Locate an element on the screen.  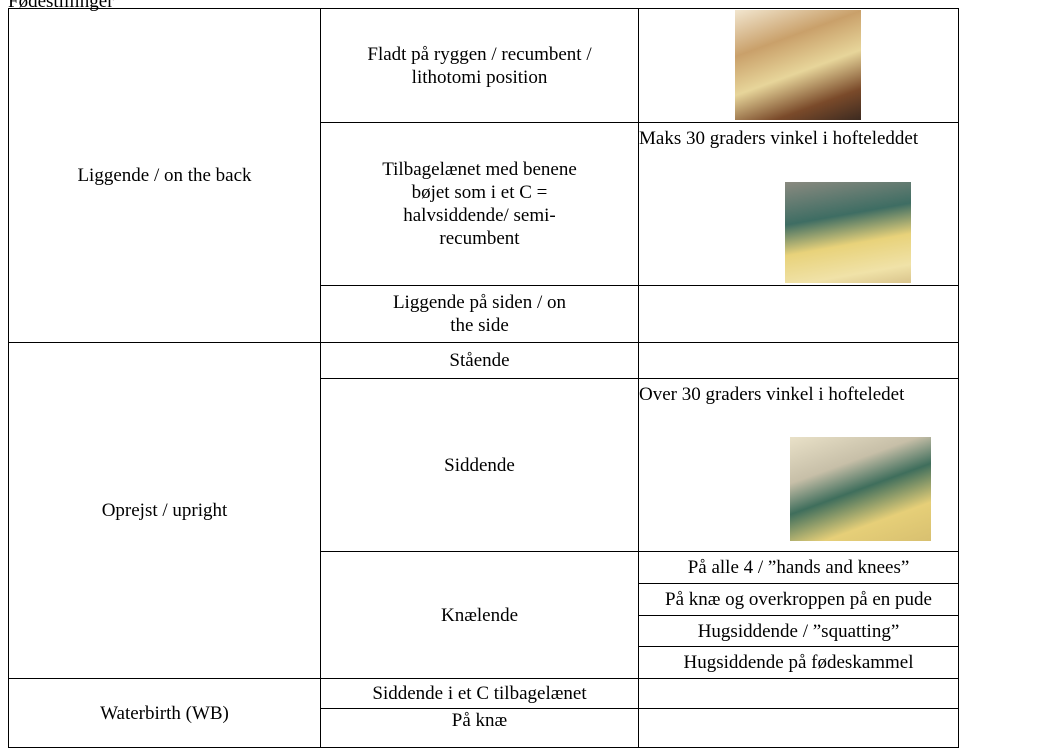
variant-text: På alle 4 / ”hands and knees” is located at coordinates (798, 567).